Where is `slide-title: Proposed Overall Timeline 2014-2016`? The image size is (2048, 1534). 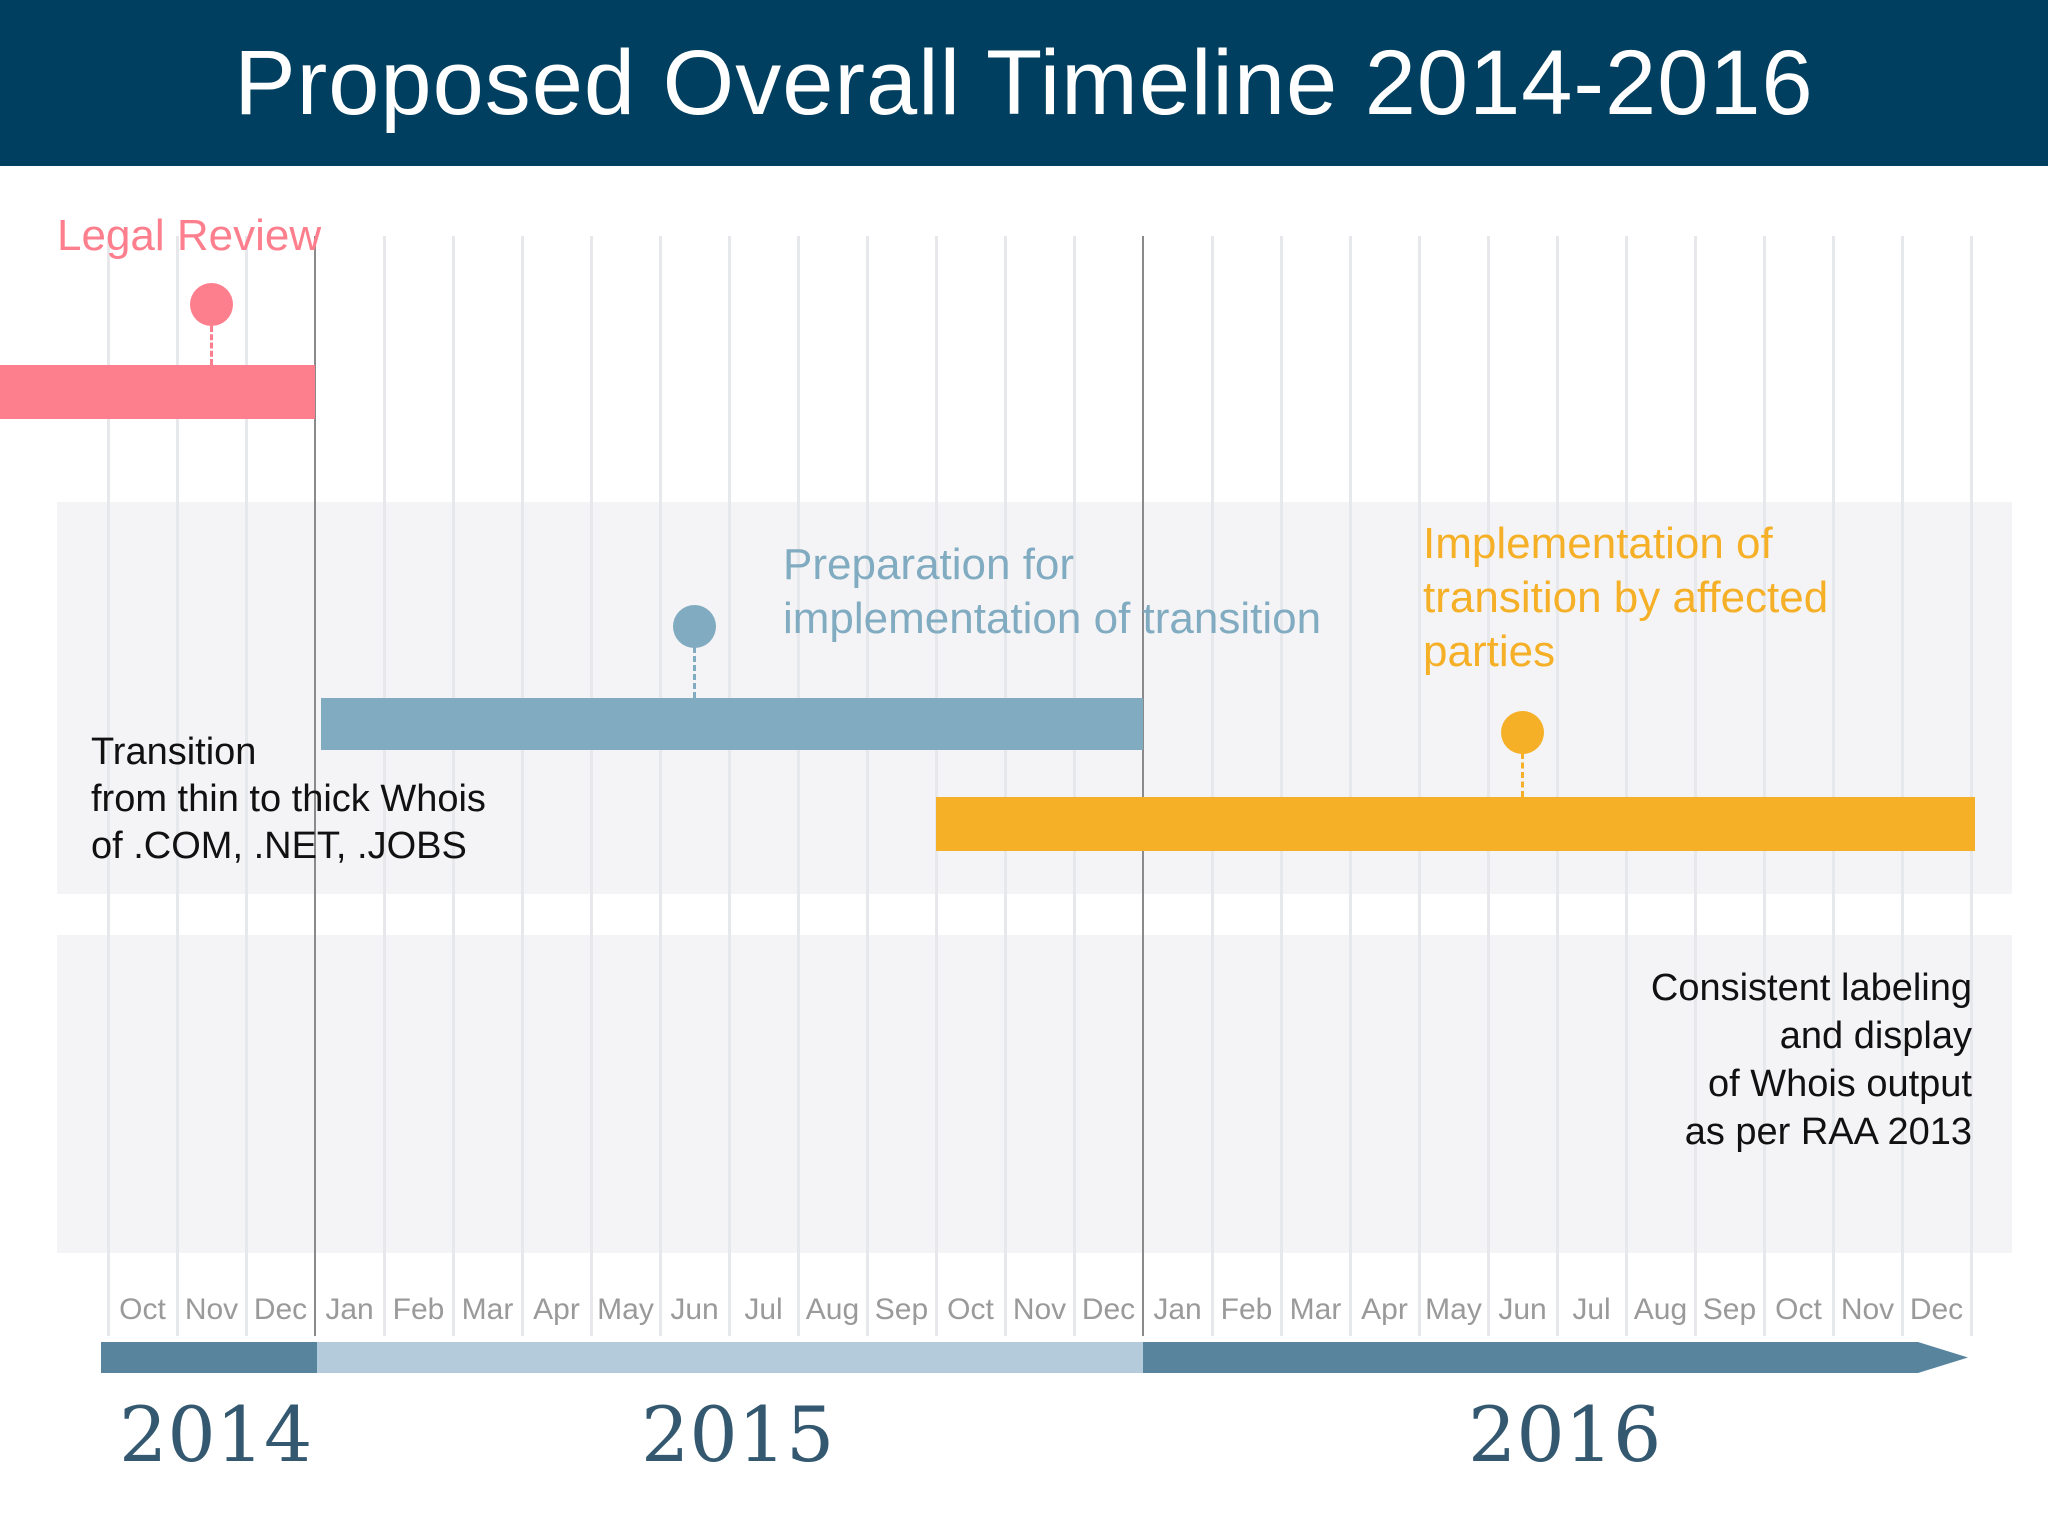 slide-title: Proposed Overall Timeline 2014-2016 is located at coordinates (1024, 82).